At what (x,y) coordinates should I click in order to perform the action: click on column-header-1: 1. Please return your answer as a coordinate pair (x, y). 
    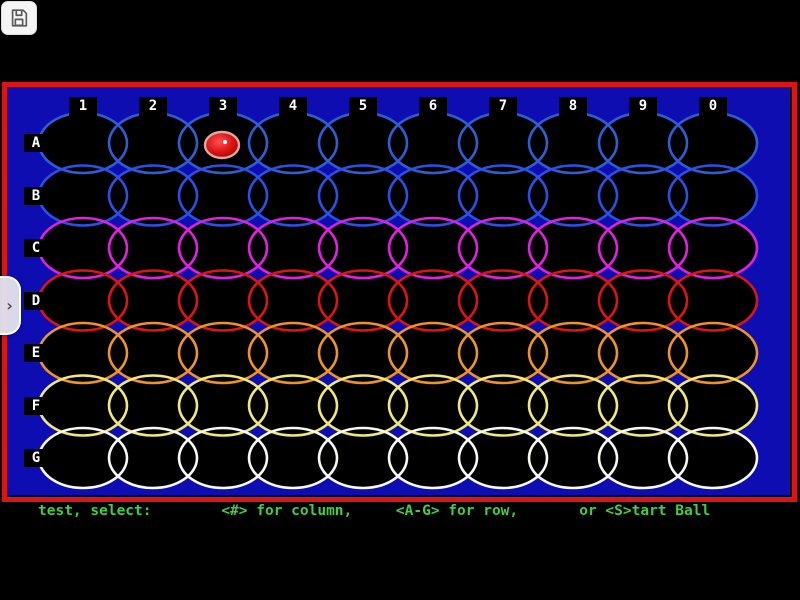
    Looking at the image, I should click on (83, 106).